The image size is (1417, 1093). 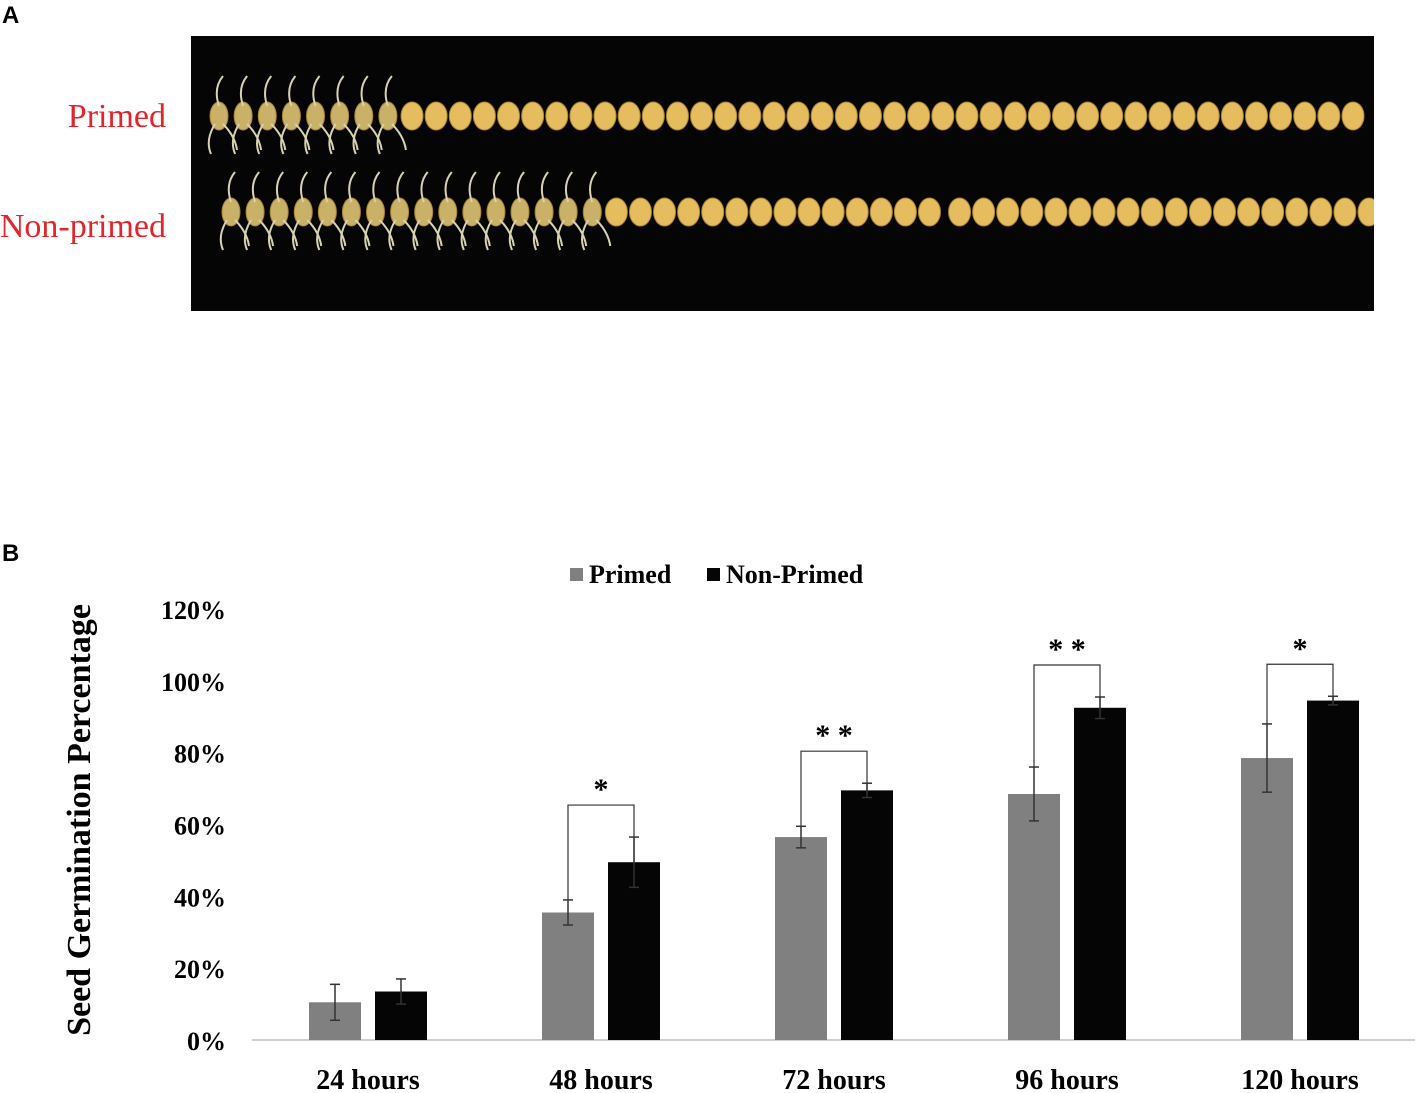 What do you see at coordinates (200, 826) in the screenshot?
I see `y-tick-label: 60%` at bounding box center [200, 826].